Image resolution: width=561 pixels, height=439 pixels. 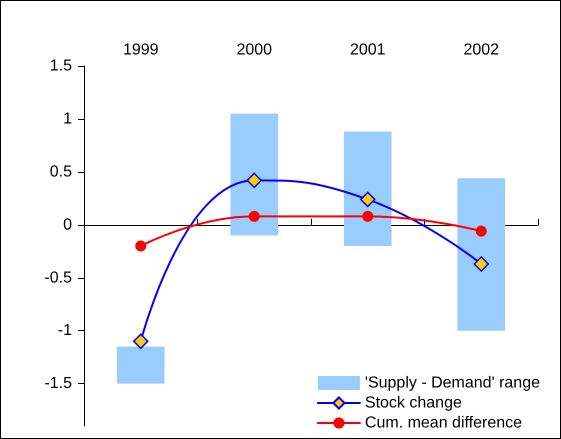 I want to click on y-tick-label: -1.5, so click(x=58, y=383).